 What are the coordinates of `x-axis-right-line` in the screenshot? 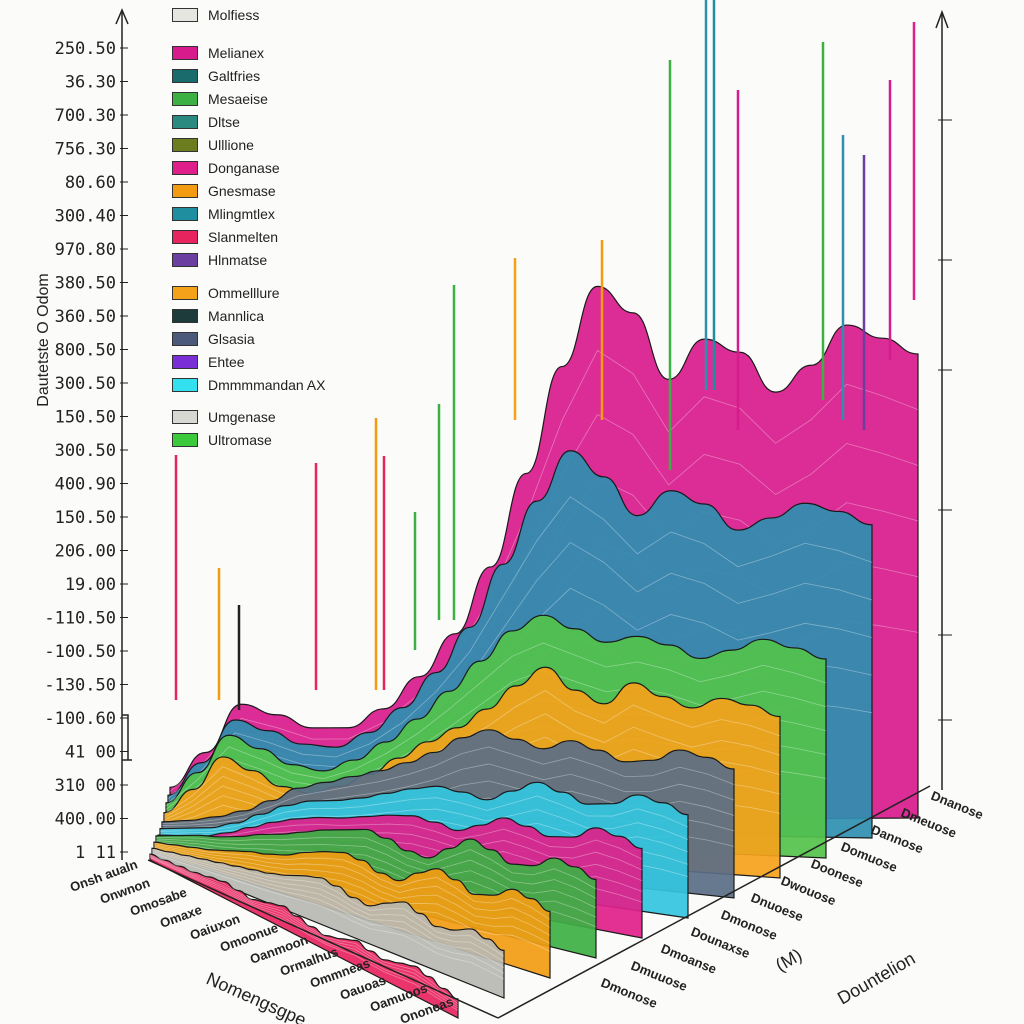 It's located at (714, 902).